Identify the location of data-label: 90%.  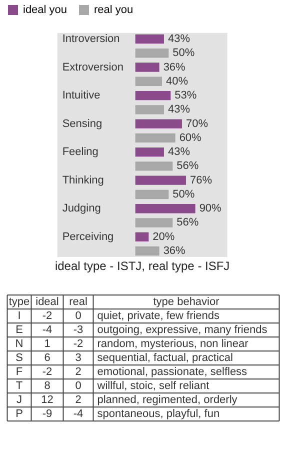
(210, 208).